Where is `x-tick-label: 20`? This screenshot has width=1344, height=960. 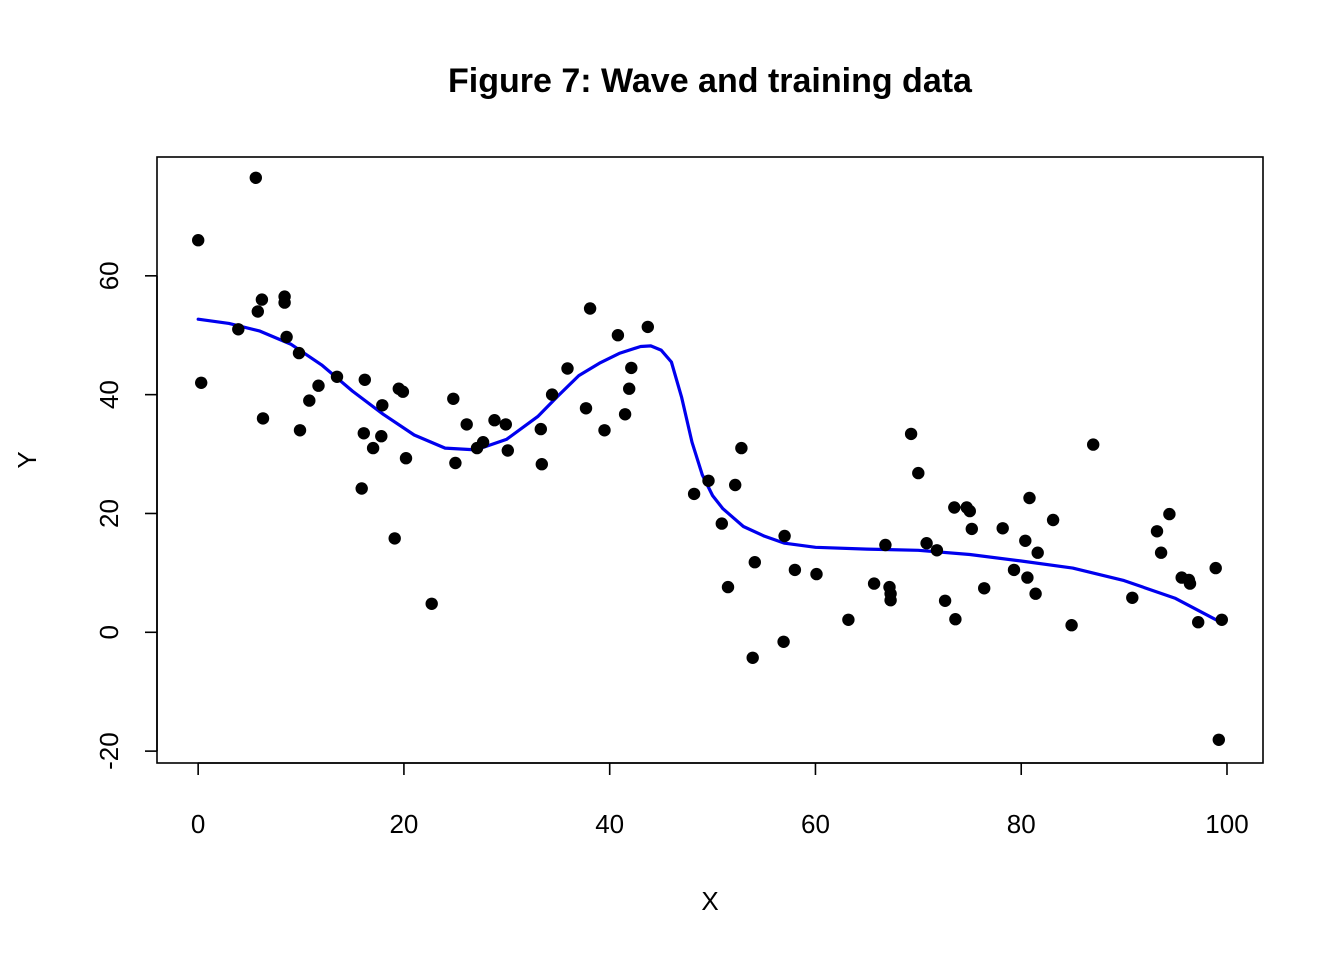 x-tick-label: 20 is located at coordinates (403, 824).